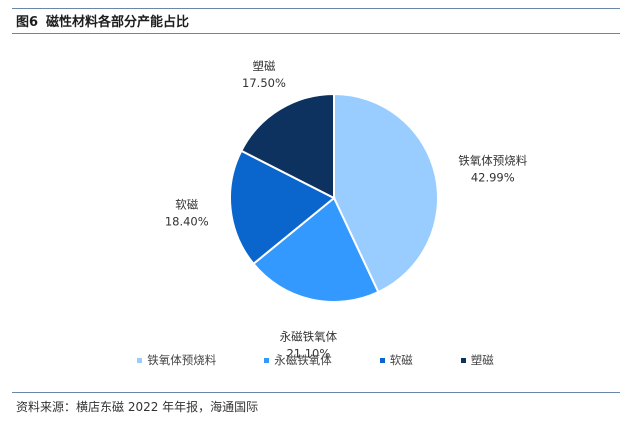 The height and width of the screenshot is (426, 631). What do you see at coordinates (118, 22) in the screenshot?
I see `figure-title: 磁性材料各部分产能占比` at bounding box center [118, 22].